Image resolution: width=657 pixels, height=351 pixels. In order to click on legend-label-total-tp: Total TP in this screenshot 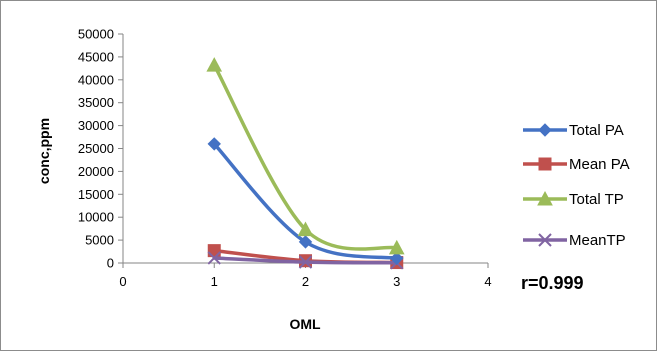, I will do `click(596, 199)`.